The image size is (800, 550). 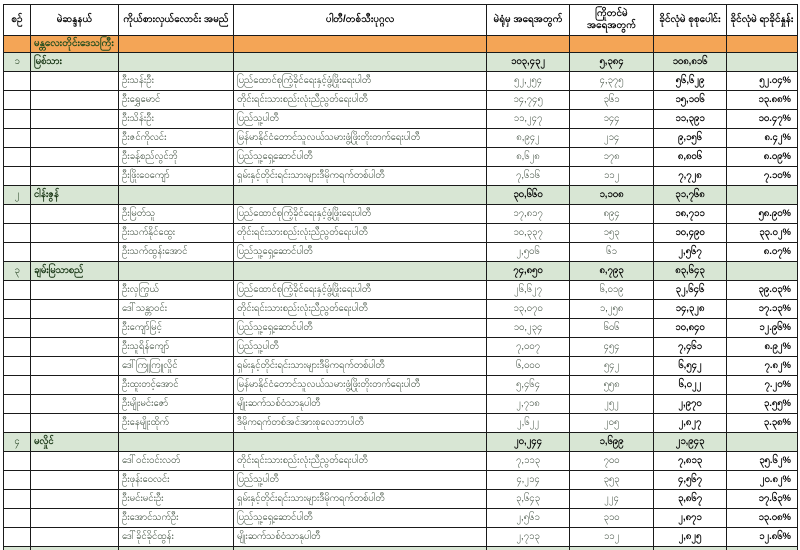 What do you see at coordinates (690, 423) in the screenshot?
I see `valid-votes: ၂,၈၂၇` at bounding box center [690, 423].